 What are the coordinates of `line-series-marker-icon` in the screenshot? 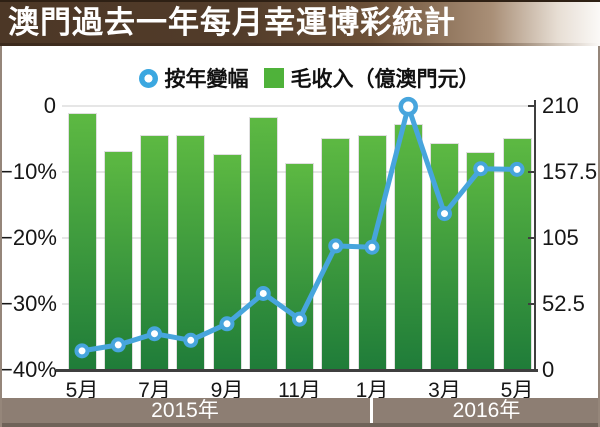 It's located at (148, 78).